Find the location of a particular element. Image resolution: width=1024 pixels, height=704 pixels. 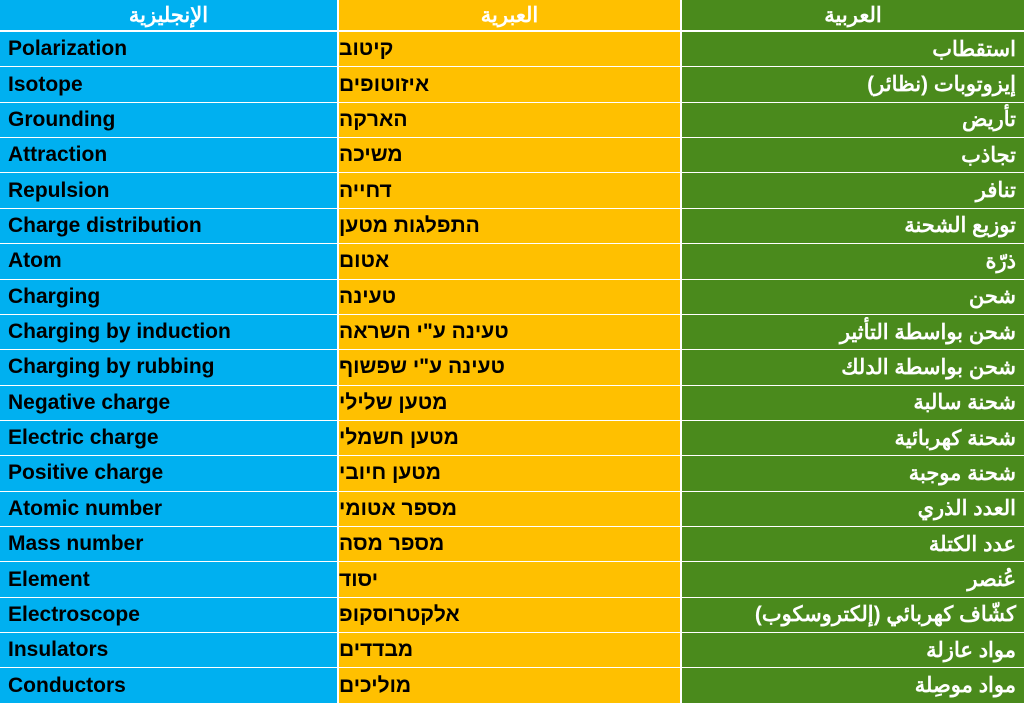

table-cell-hebrew-term: התפלגות מטען is located at coordinates (510, 226).